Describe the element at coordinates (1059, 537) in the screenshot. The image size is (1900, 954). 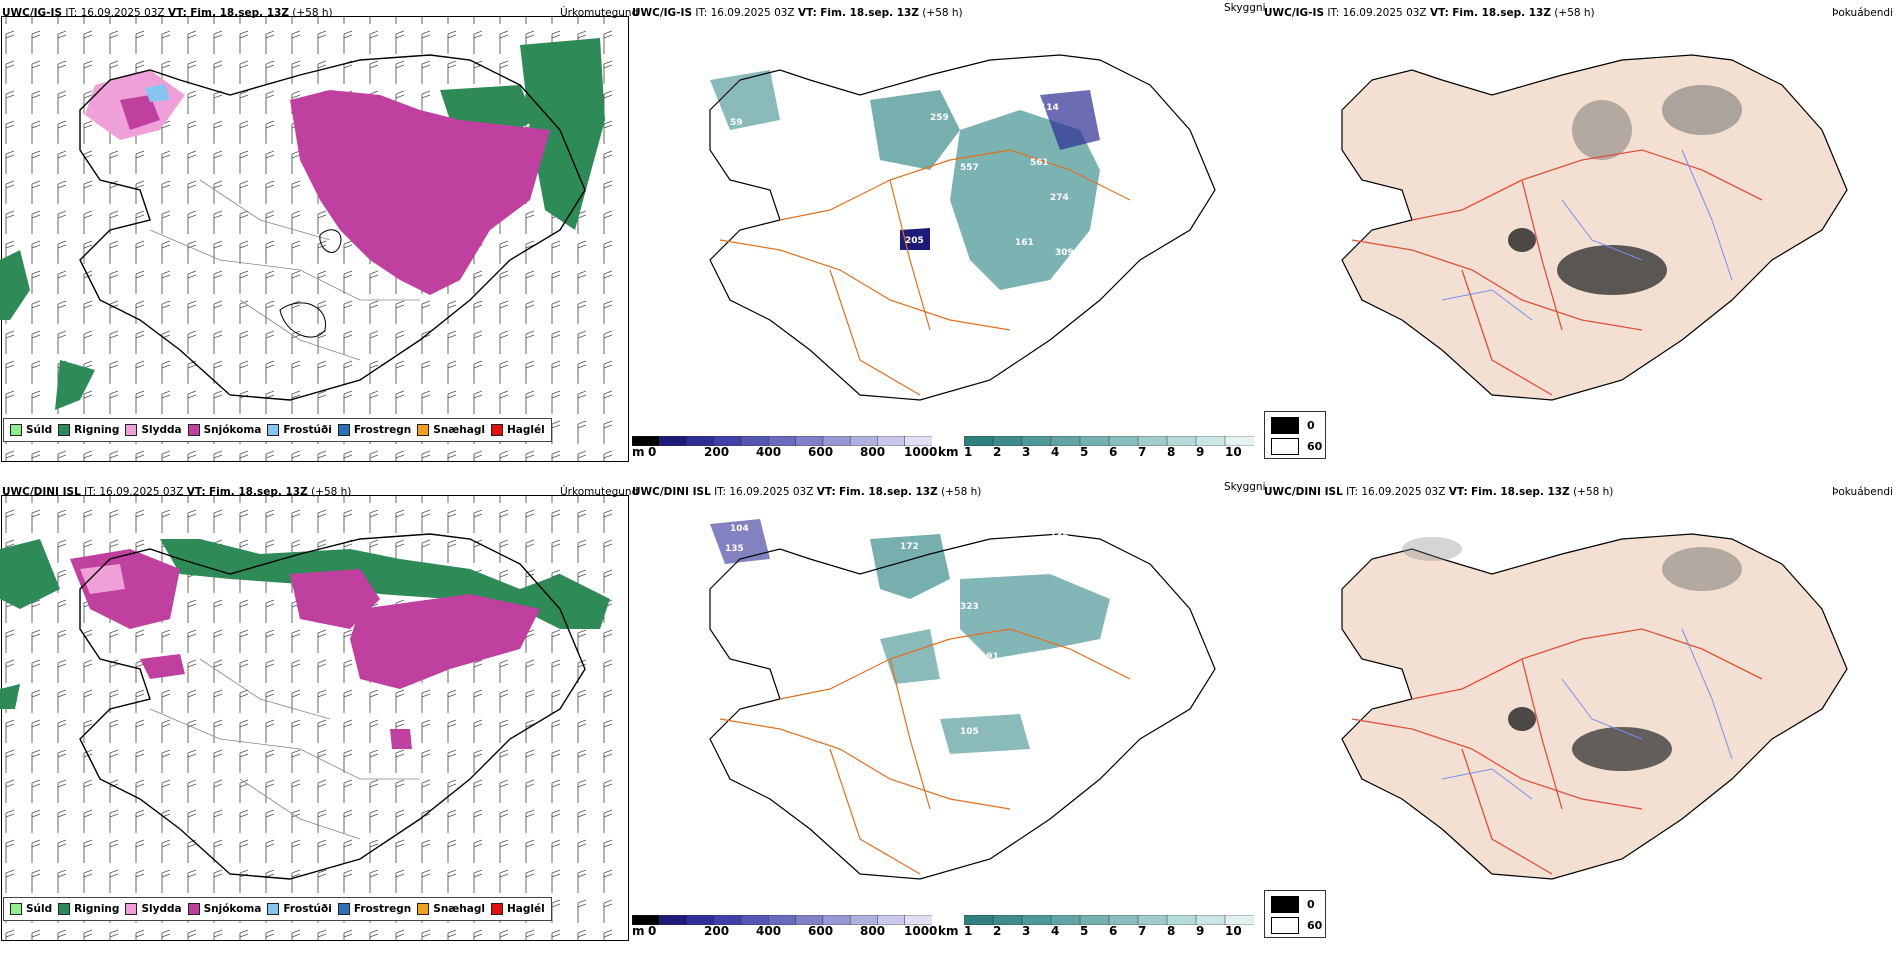
I see `svg-text: 146` at that location.